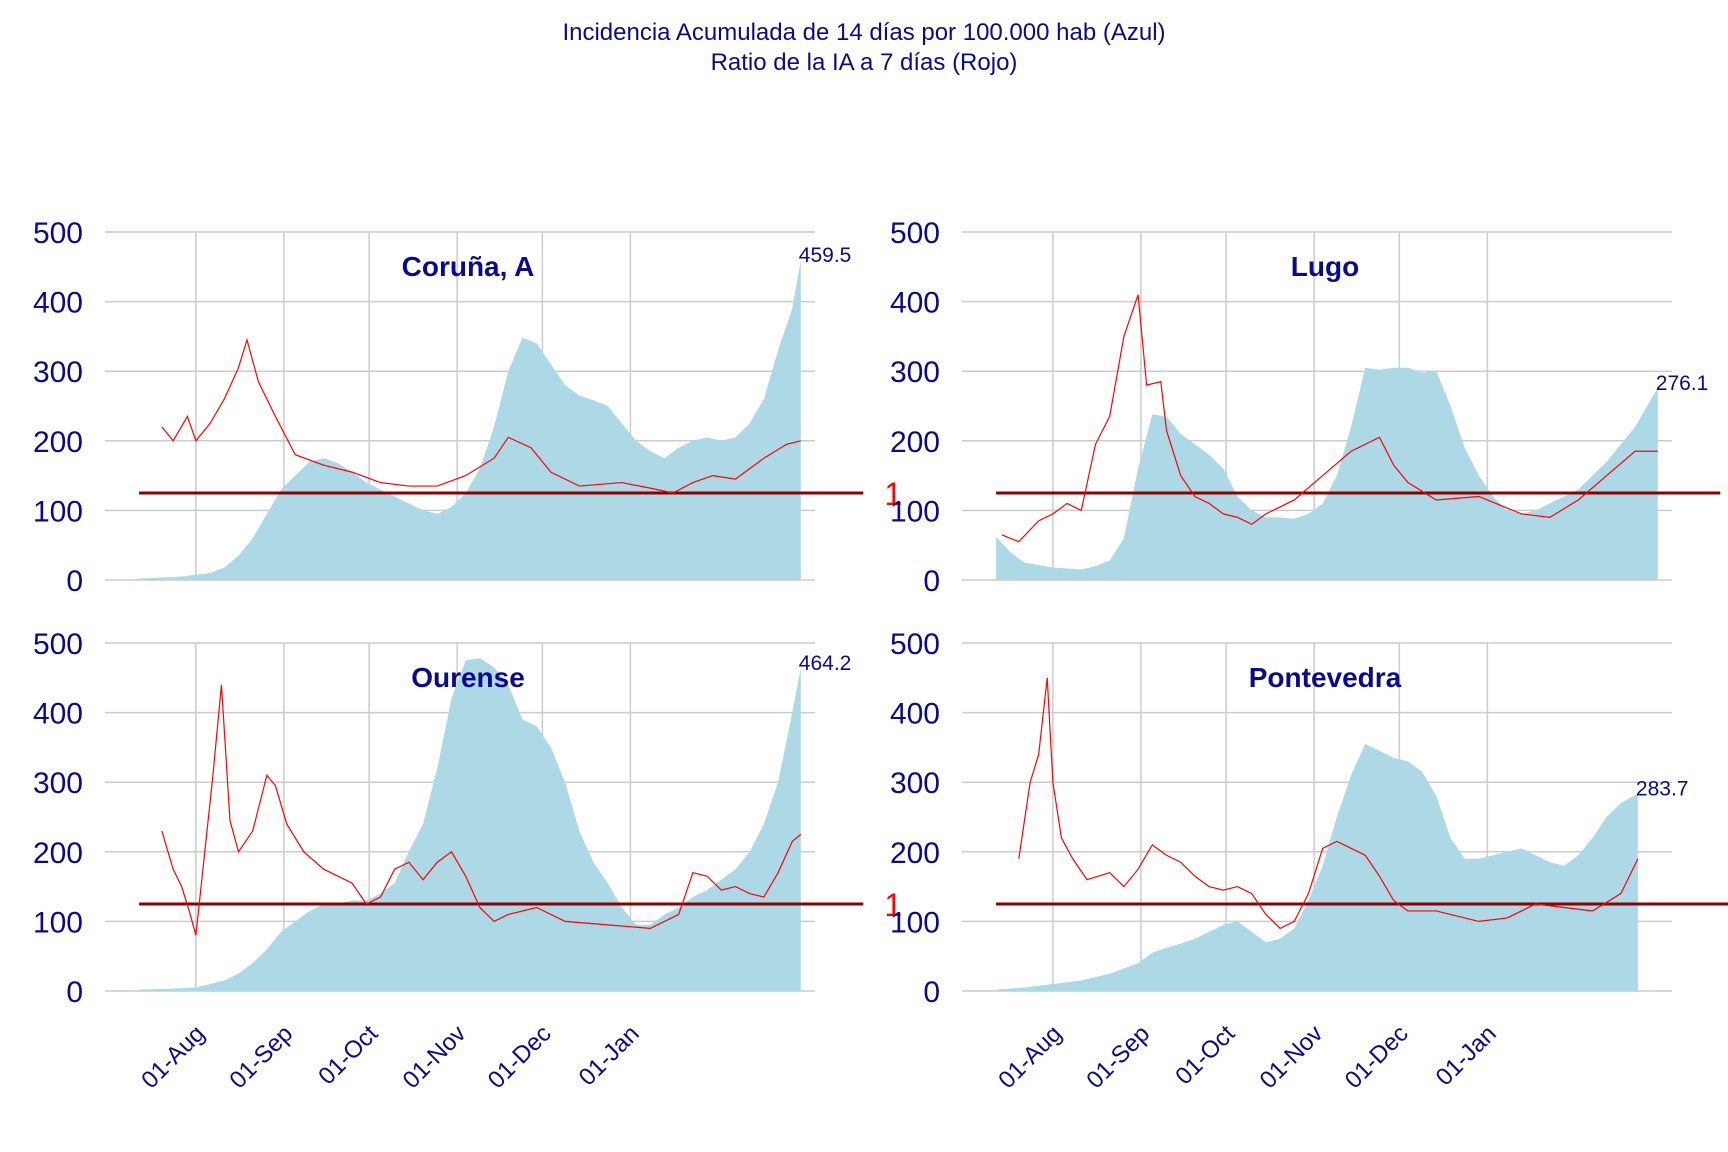 This screenshot has width=1728, height=1152. What do you see at coordinates (1662, 789) in the screenshot?
I see `last-value-label: 283.7` at bounding box center [1662, 789].